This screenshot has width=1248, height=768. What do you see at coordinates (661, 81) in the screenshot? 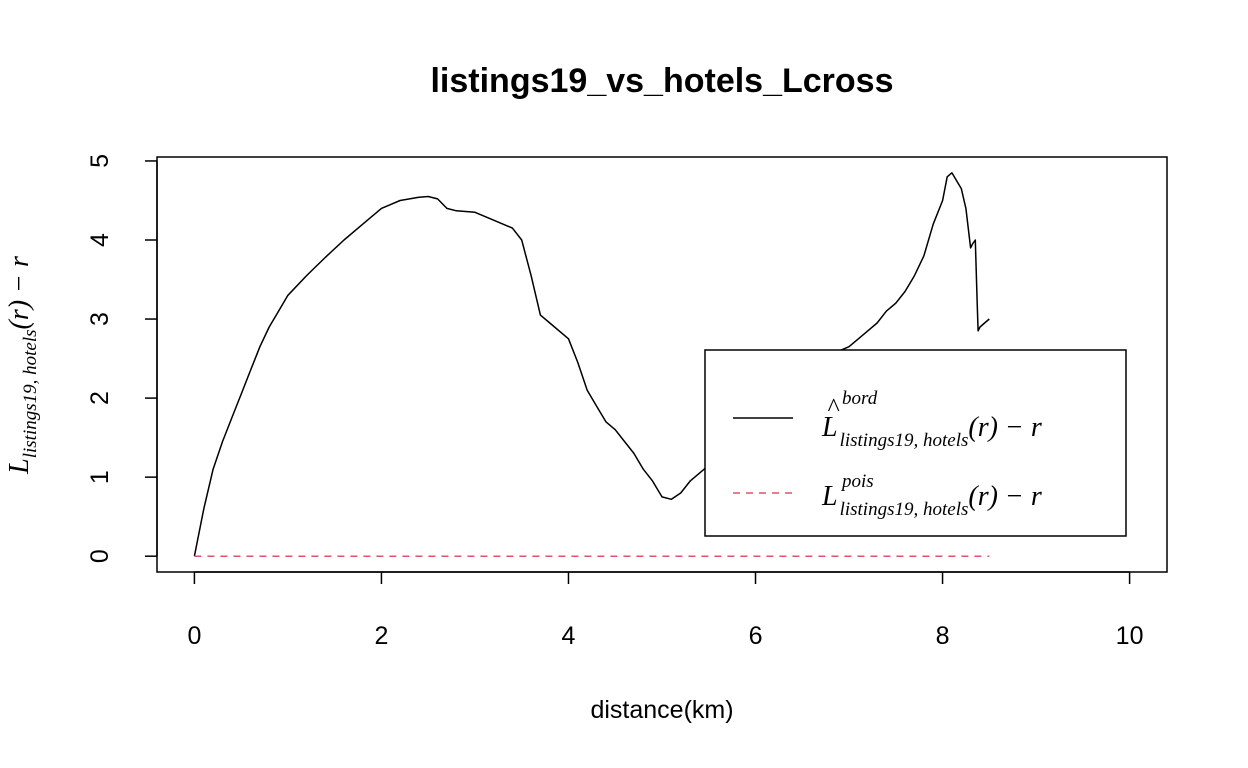
I see `chart-title: listings19_vs_hotels_Lcross` at bounding box center [661, 81].